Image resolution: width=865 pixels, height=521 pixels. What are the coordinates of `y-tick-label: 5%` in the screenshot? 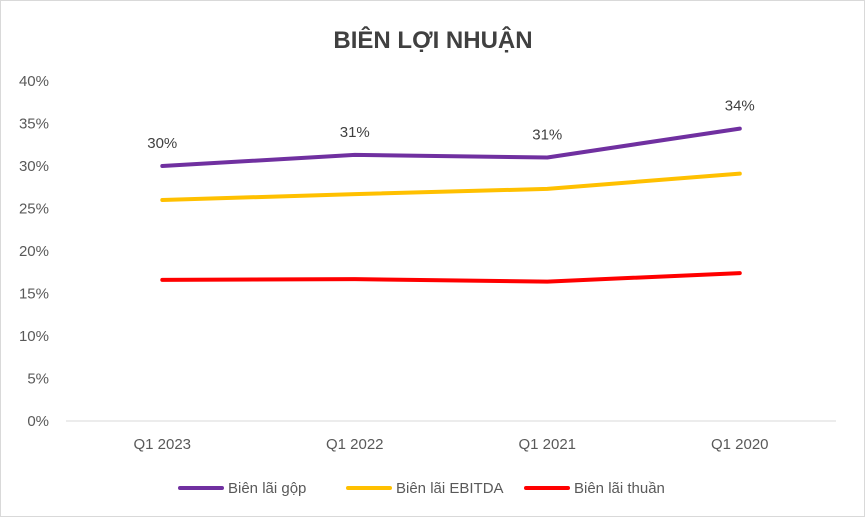 It's located at (38, 379).